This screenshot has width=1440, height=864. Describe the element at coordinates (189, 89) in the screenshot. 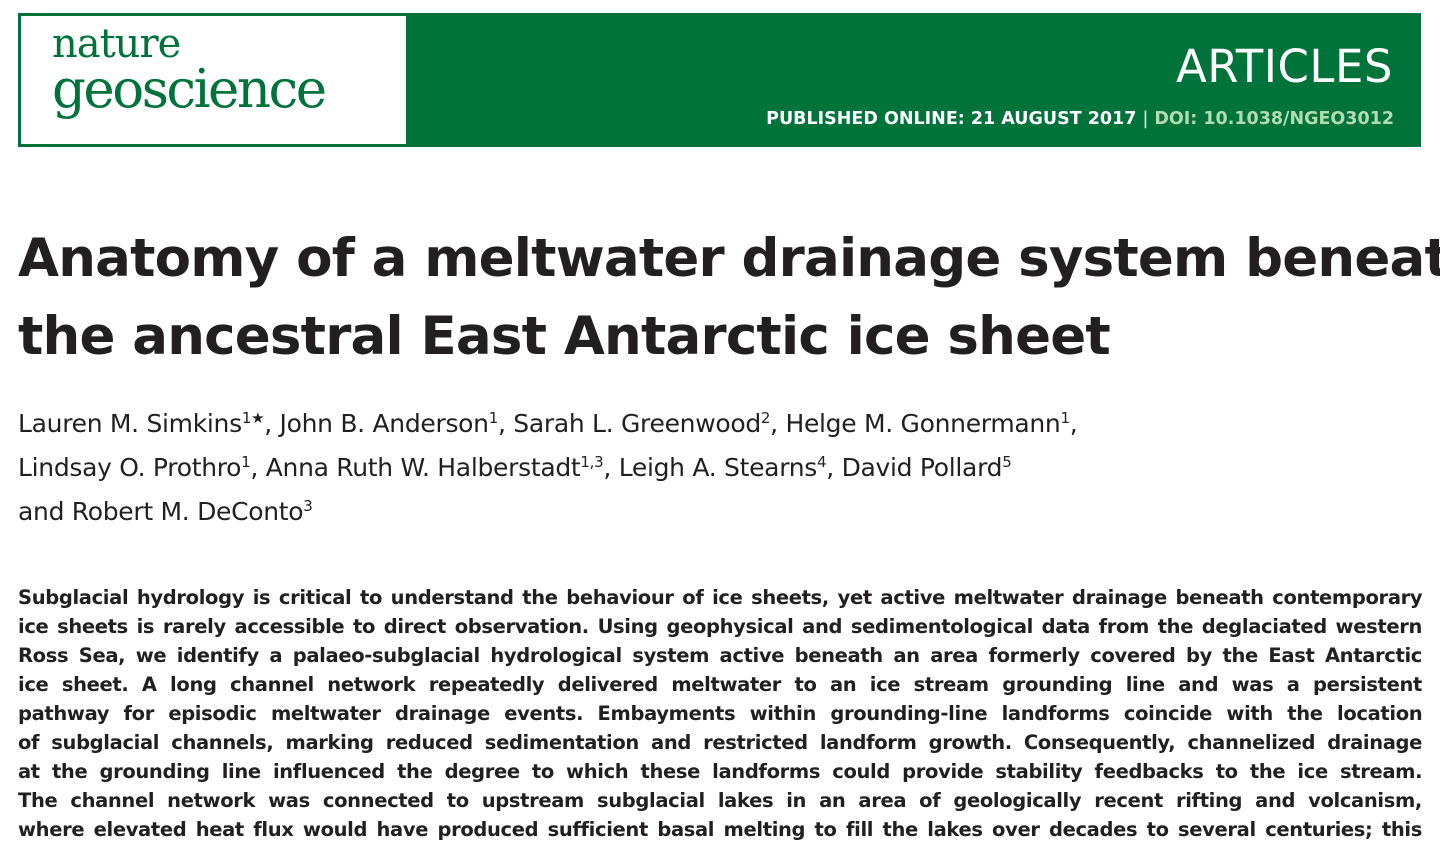

I see `logo-word-geoscience: geoscience` at that location.